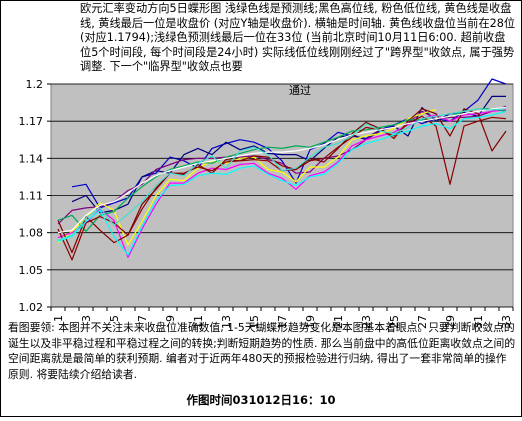 The width and height of the screenshot is (522, 421). Describe the element at coordinates (35, 84) in the screenshot. I see `y-tick-label: 1.2` at that location.